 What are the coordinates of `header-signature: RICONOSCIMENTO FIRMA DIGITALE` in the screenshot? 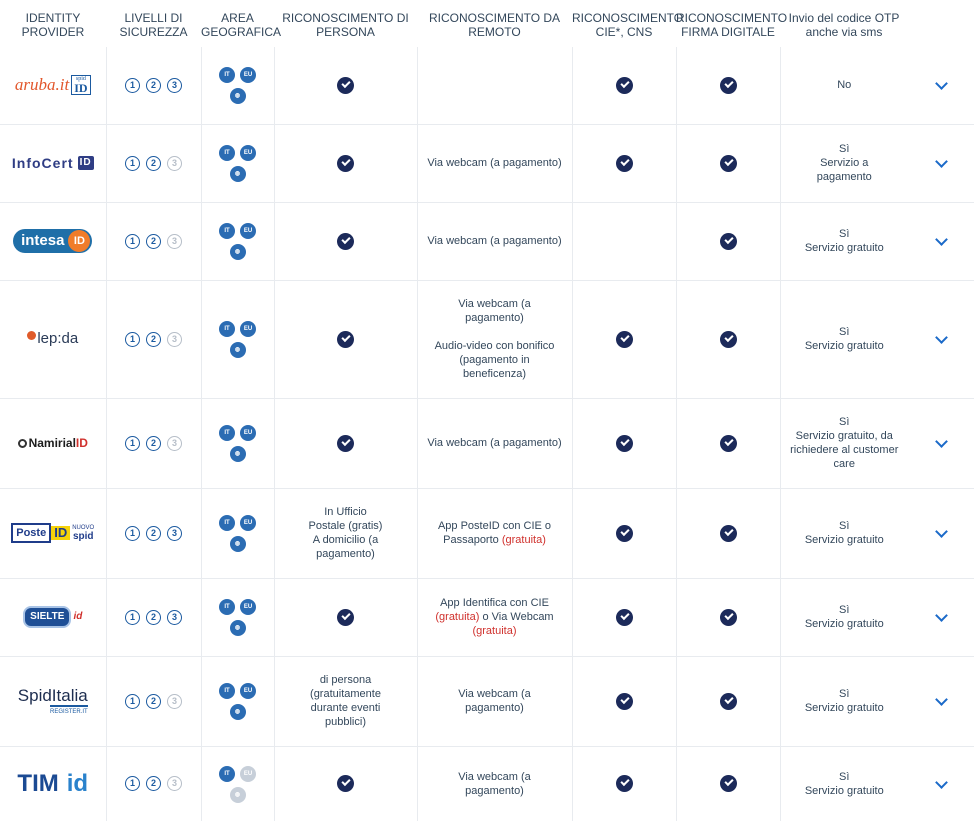 It's located at (732, 25).